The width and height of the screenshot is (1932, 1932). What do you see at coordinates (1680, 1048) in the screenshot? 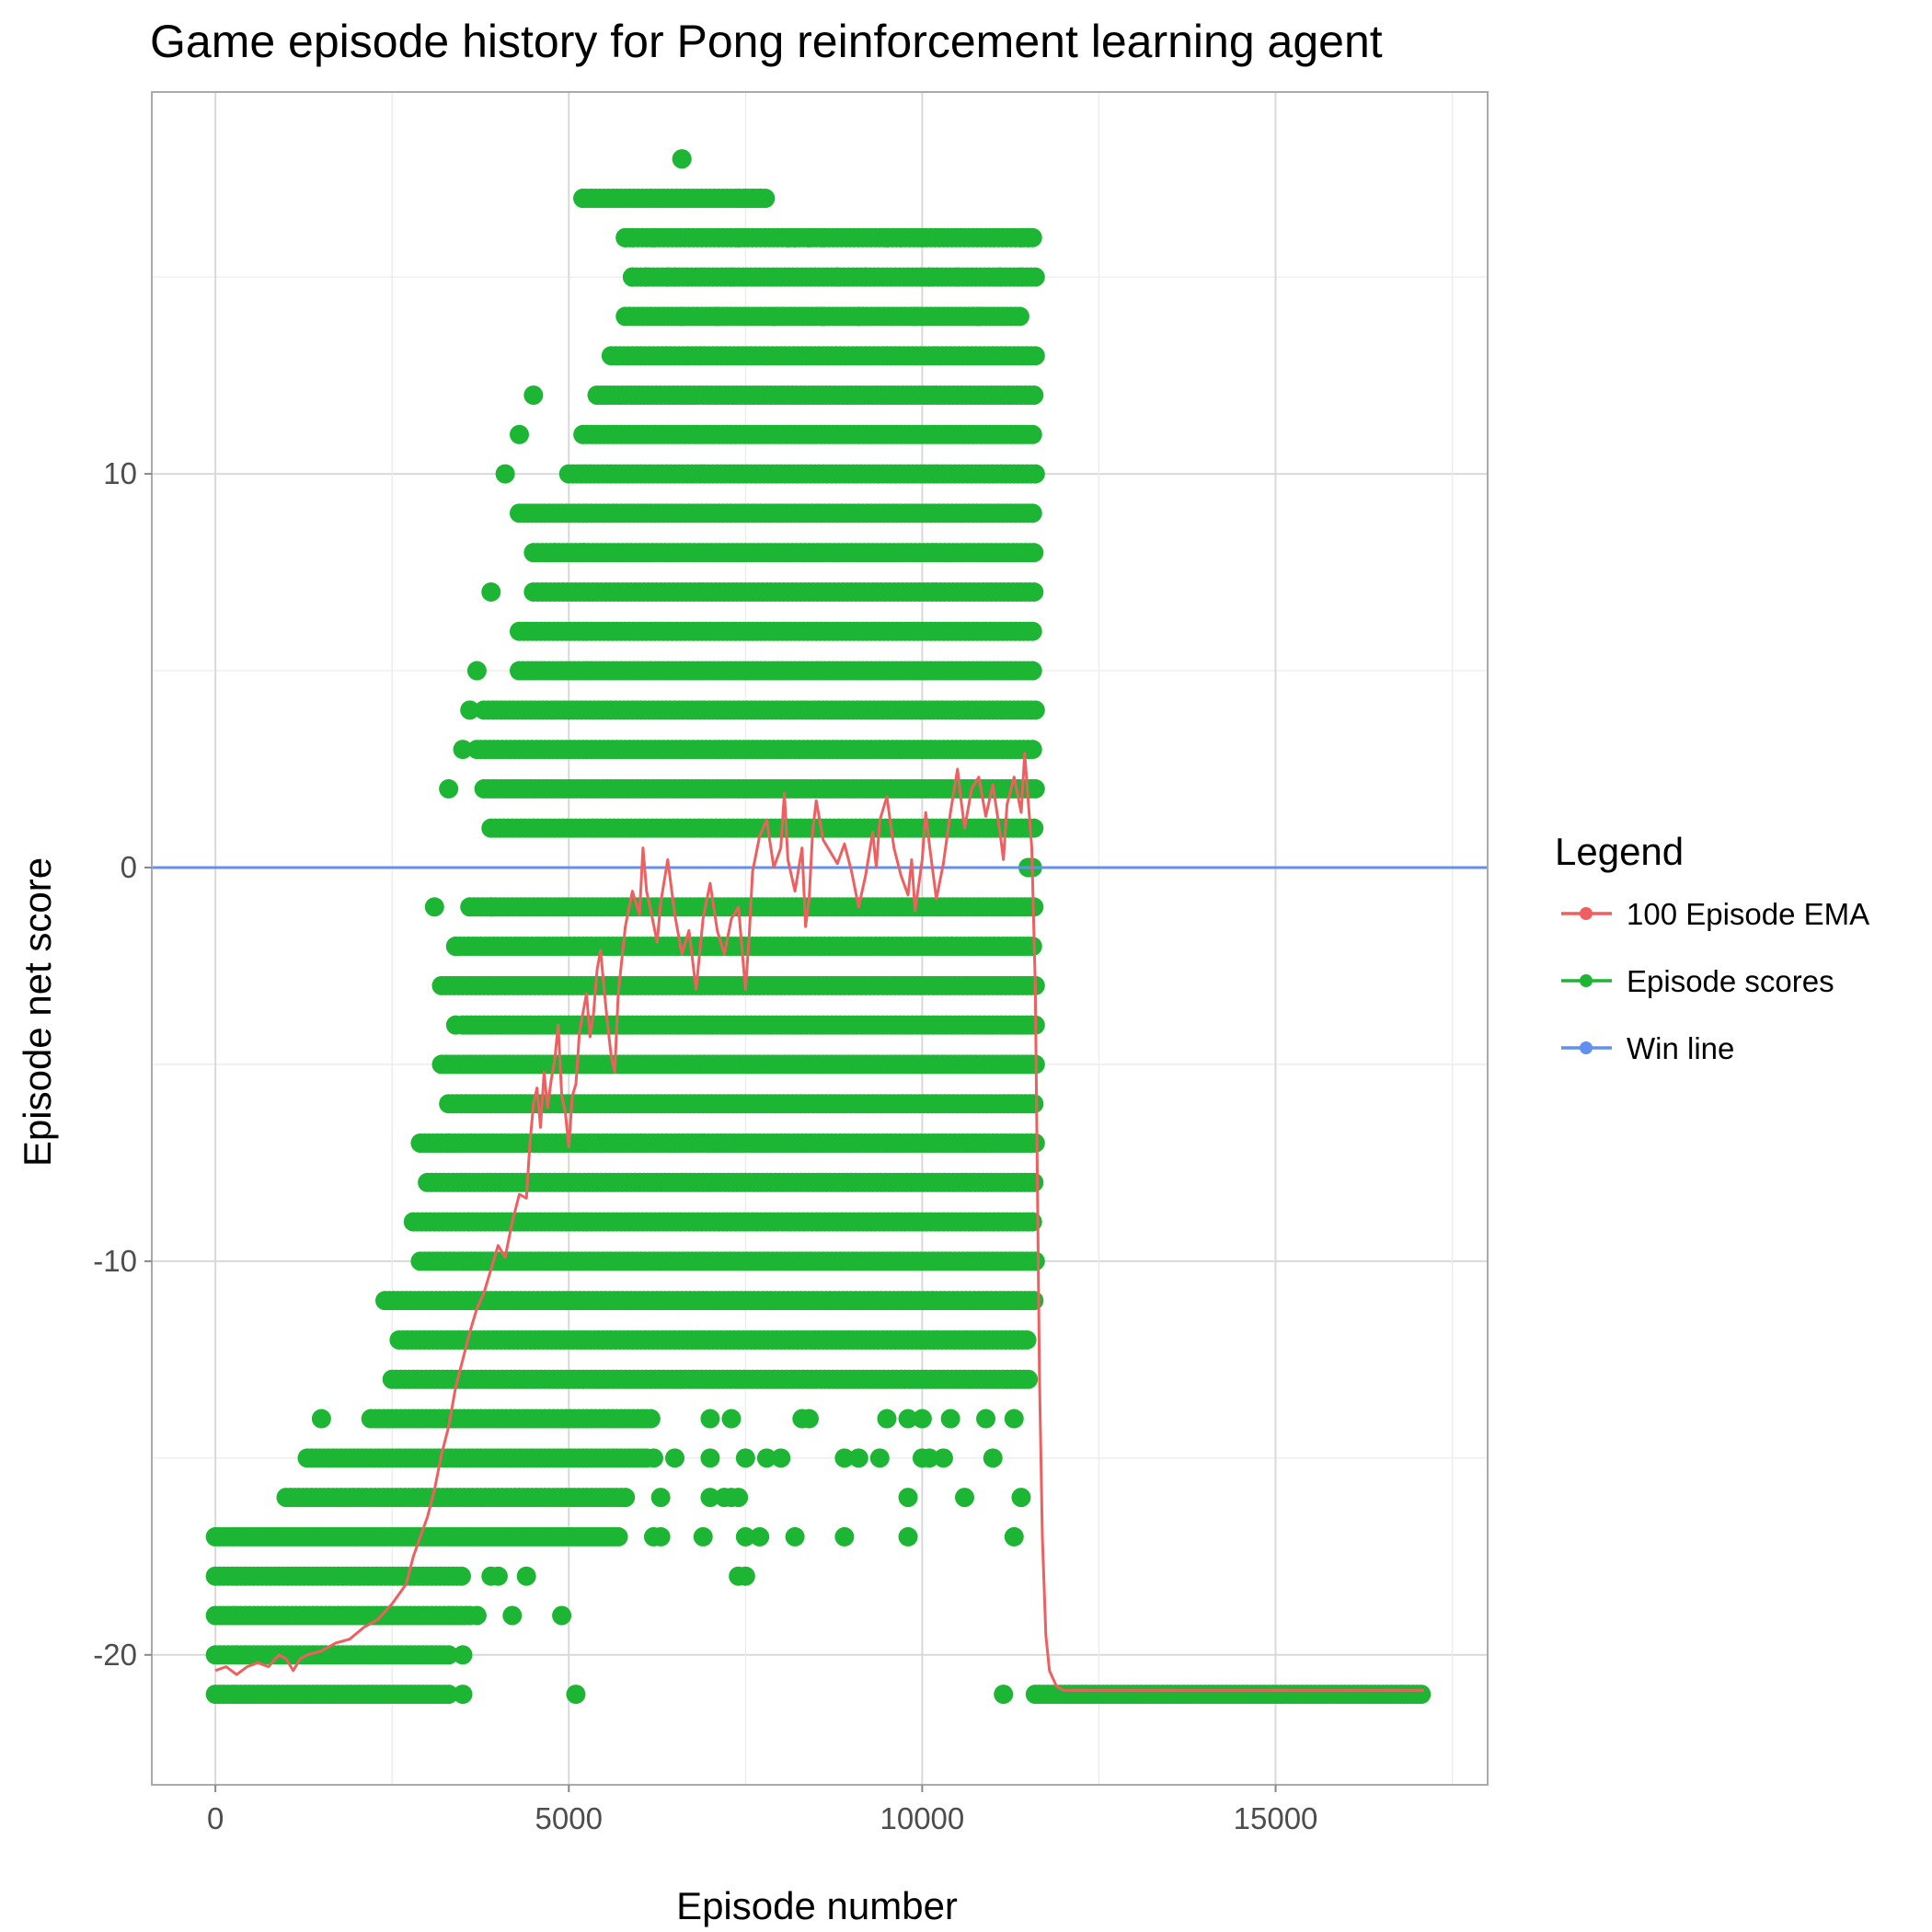
I see `legend-label: Win line` at bounding box center [1680, 1048].